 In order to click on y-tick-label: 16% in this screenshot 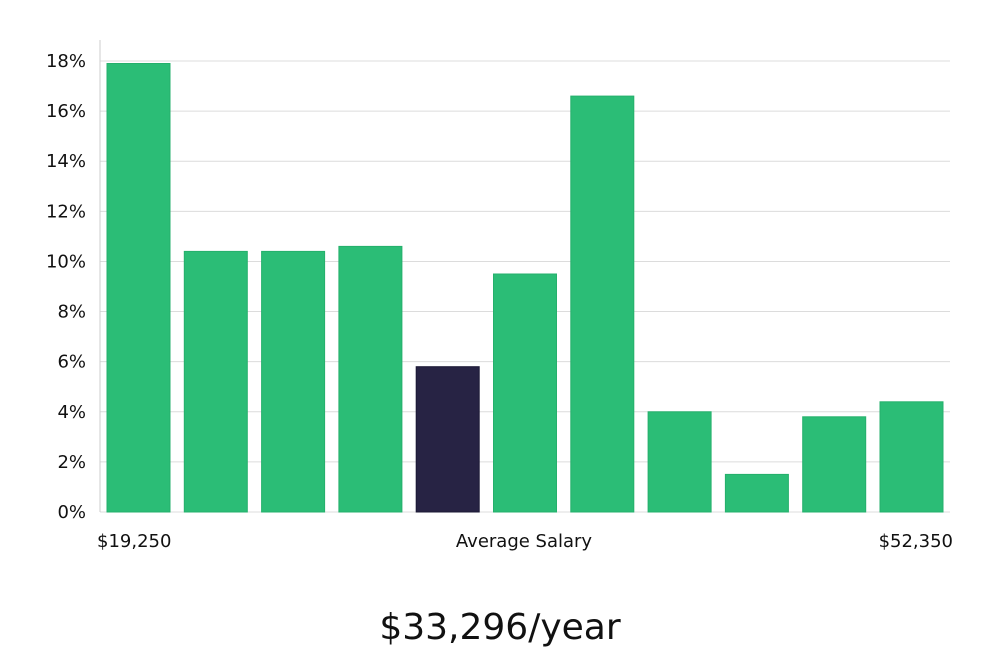, I will do `click(66, 111)`.